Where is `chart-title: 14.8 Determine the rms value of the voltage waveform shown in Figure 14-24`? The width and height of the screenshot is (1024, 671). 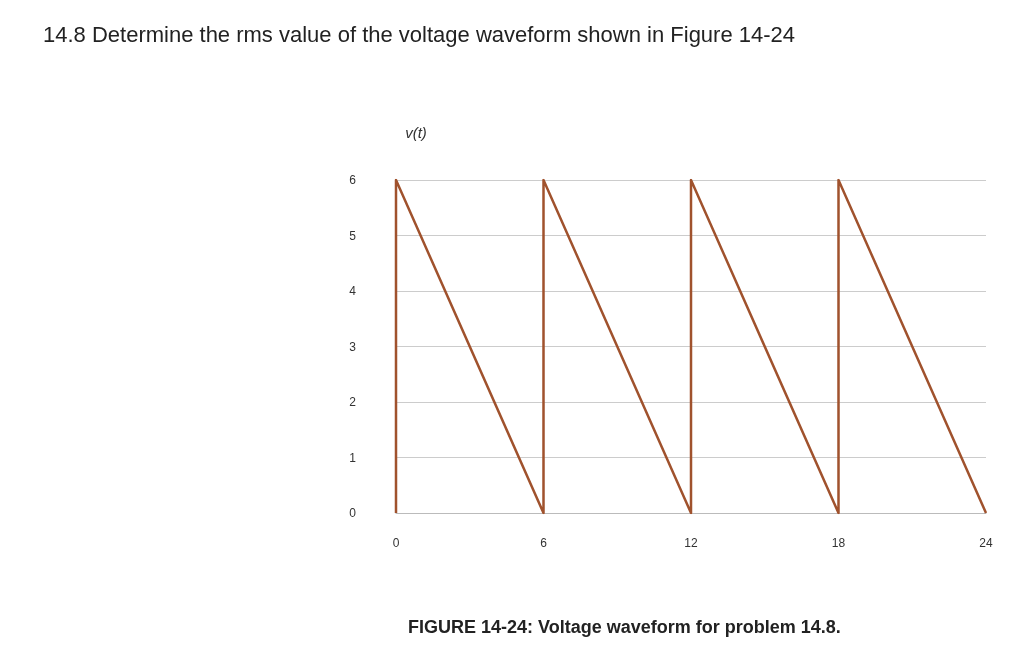
chart-title: 14.8 Determine the rms value of the voltage waveform shown in Figure 14-24 is located at coordinates (419, 34).